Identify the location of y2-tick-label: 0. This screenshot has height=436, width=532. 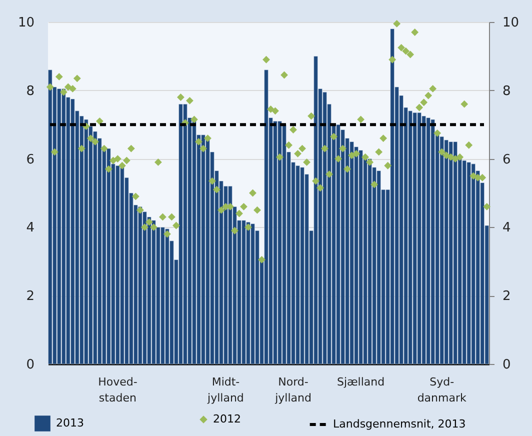
(506, 365).